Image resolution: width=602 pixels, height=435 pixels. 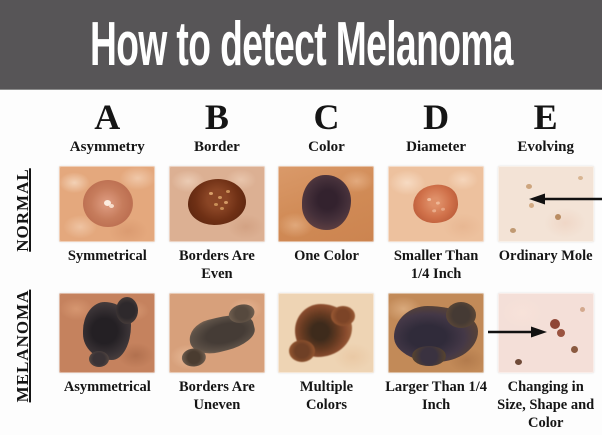 What do you see at coordinates (545, 255) in the screenshot?
I see `caption-normal-evolving: Ordinary Mole` at bounding box center [545, 255].